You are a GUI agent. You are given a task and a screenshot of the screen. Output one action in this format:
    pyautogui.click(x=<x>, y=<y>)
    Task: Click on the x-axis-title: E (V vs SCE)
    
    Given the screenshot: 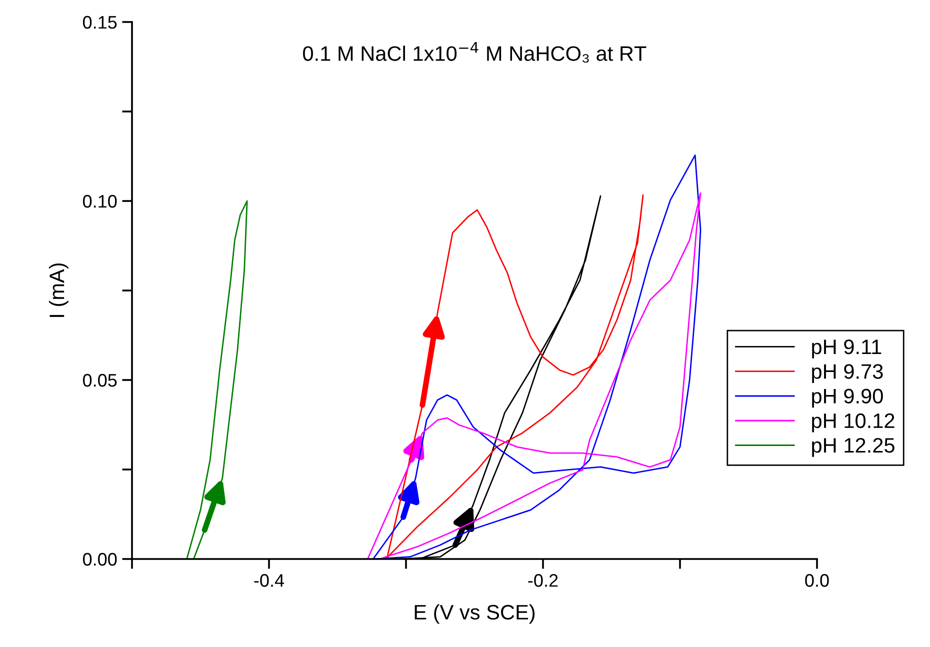 What is the action you would take?
    pyautogui.click(x=474, y=614)
    